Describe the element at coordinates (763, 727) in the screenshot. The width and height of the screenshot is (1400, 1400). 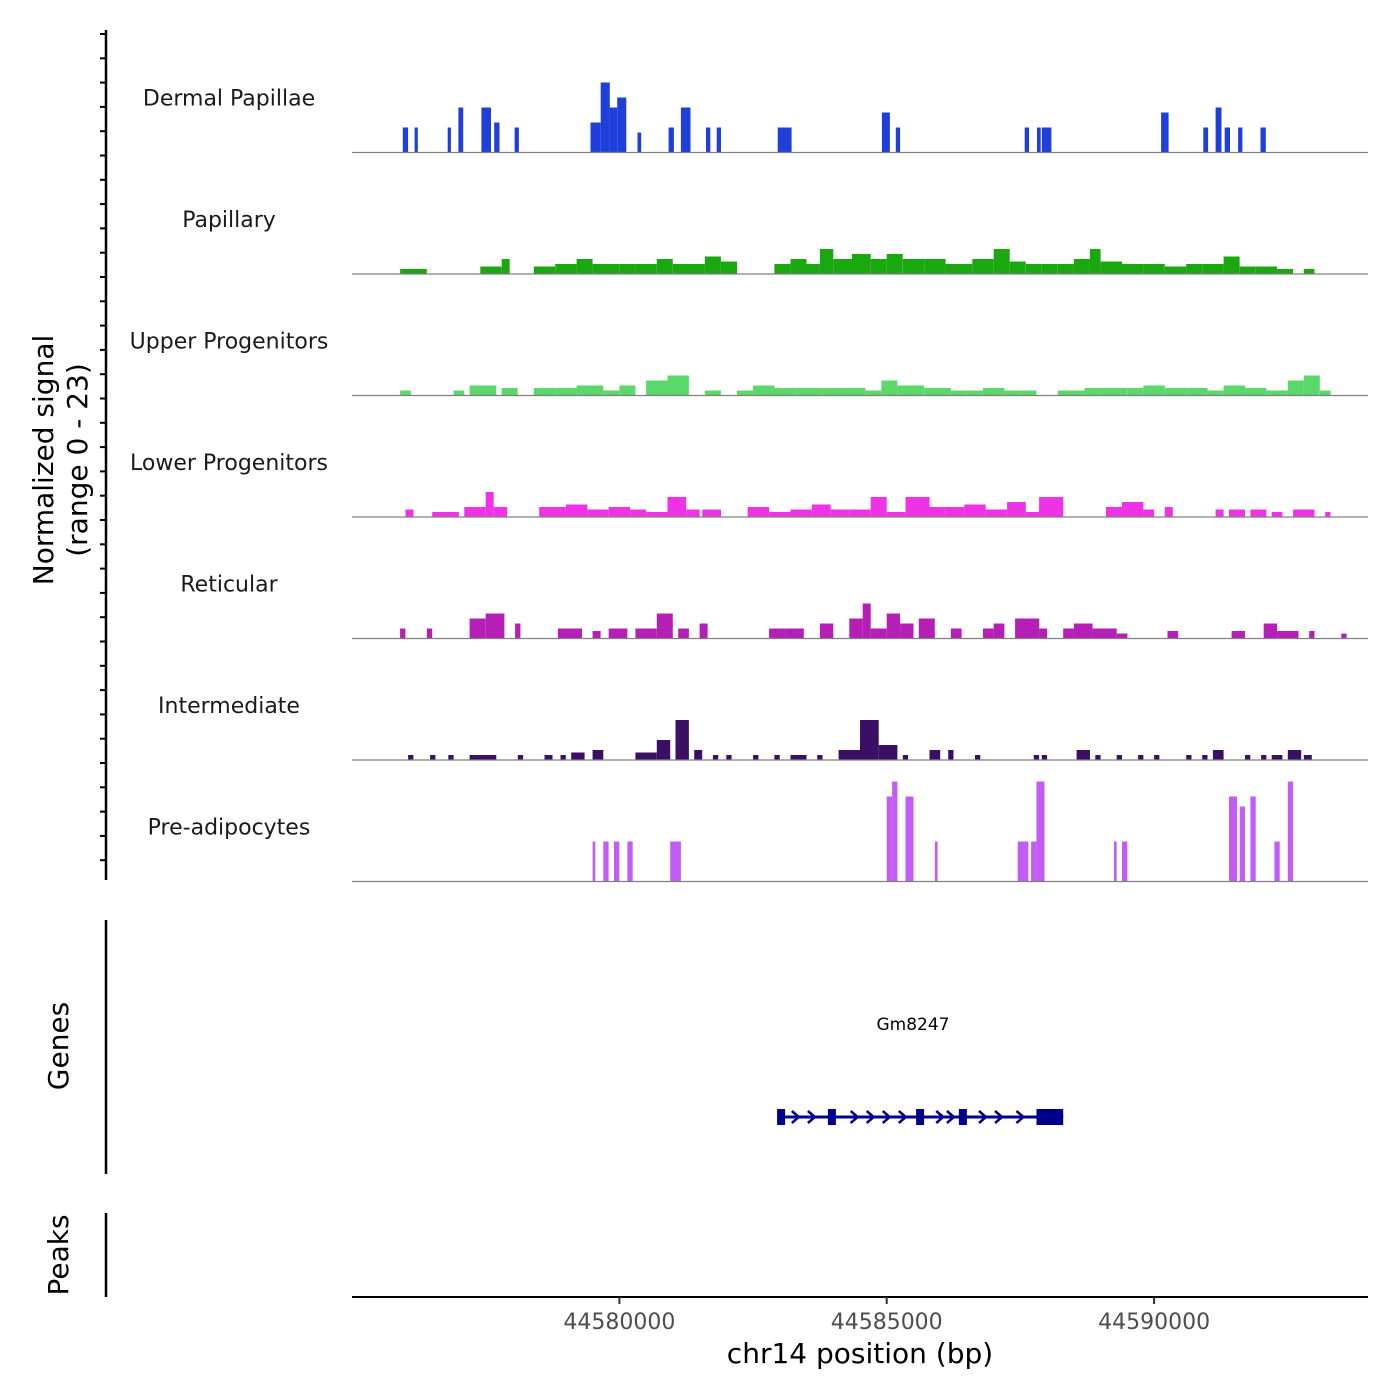
I see `track-5: Intermediate` at that location.